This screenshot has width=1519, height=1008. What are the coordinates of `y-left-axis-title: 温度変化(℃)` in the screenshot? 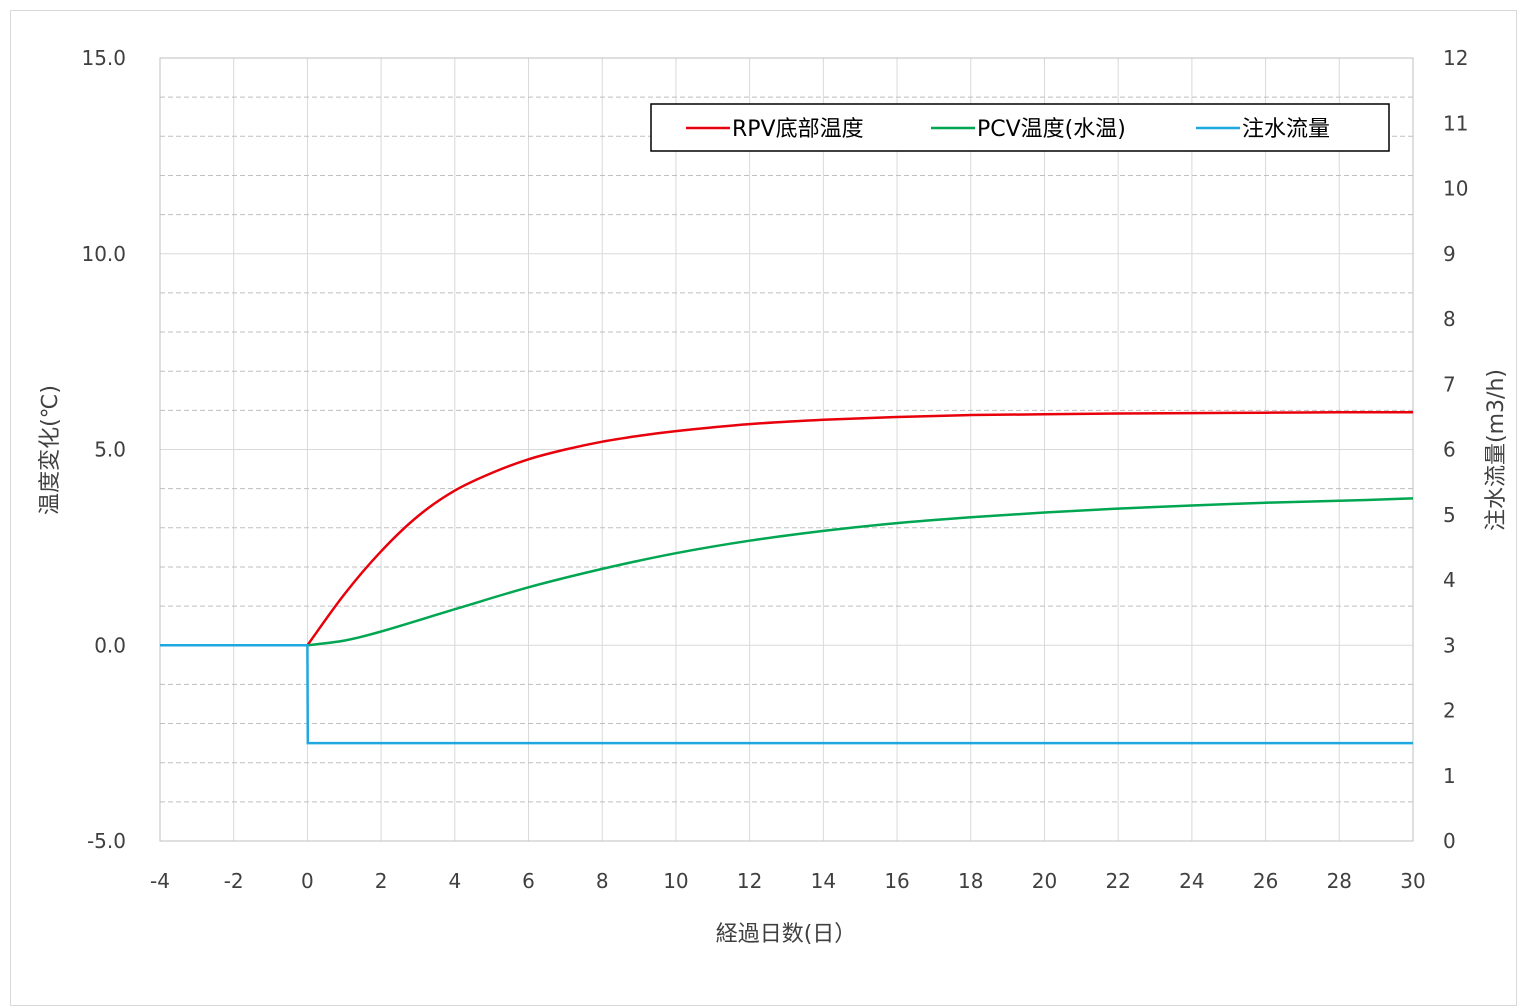 It's located at (50, 450).